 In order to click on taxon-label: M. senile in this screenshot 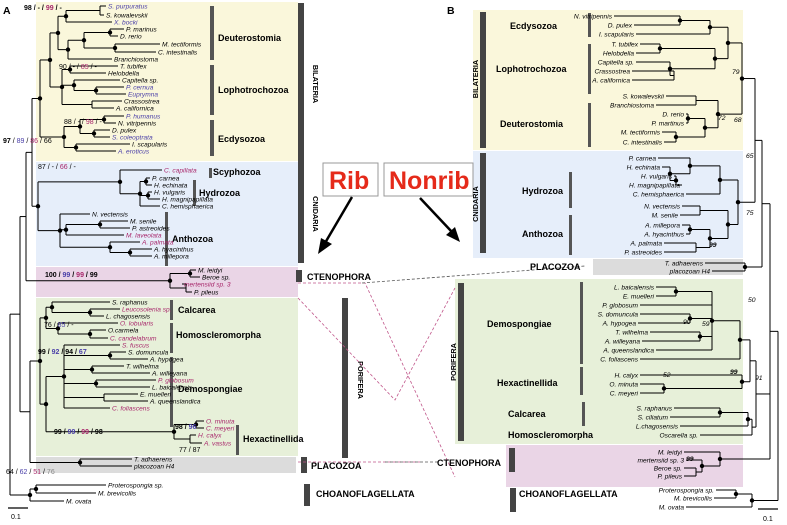, I will do `click(665, 215)`.